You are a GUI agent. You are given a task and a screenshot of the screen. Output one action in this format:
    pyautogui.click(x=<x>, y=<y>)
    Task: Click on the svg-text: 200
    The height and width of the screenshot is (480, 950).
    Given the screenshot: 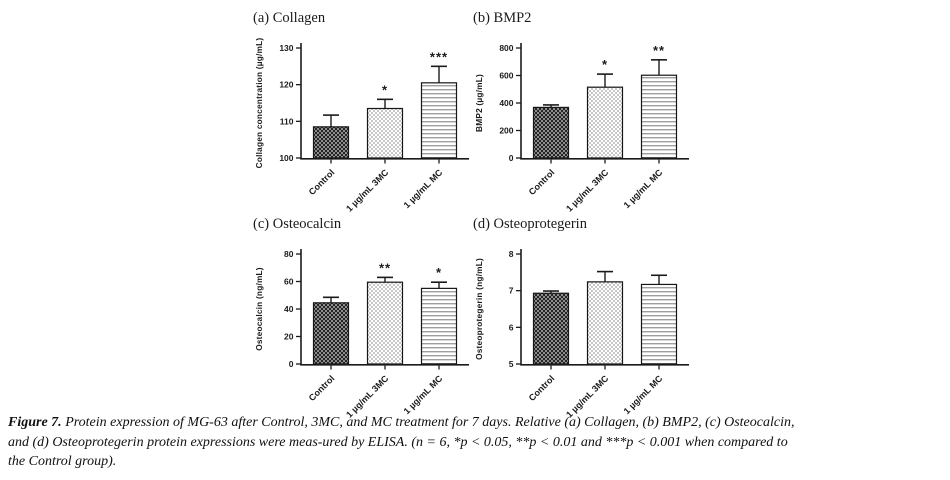 What is the action you would take?
    pyautogui.click(x=506, y=131)
    